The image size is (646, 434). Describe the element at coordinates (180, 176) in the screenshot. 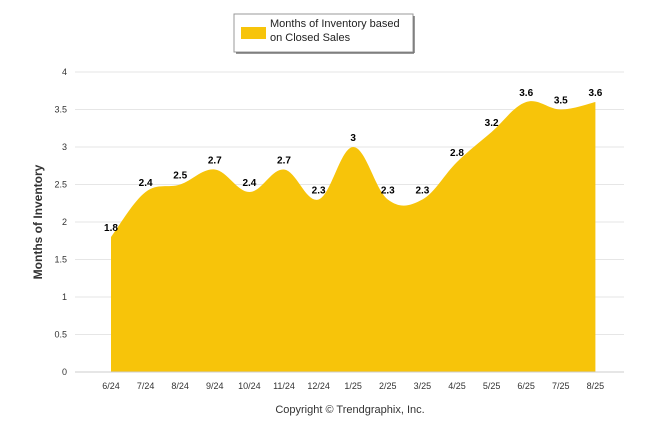

I see `data-label: 2.5` at that location.